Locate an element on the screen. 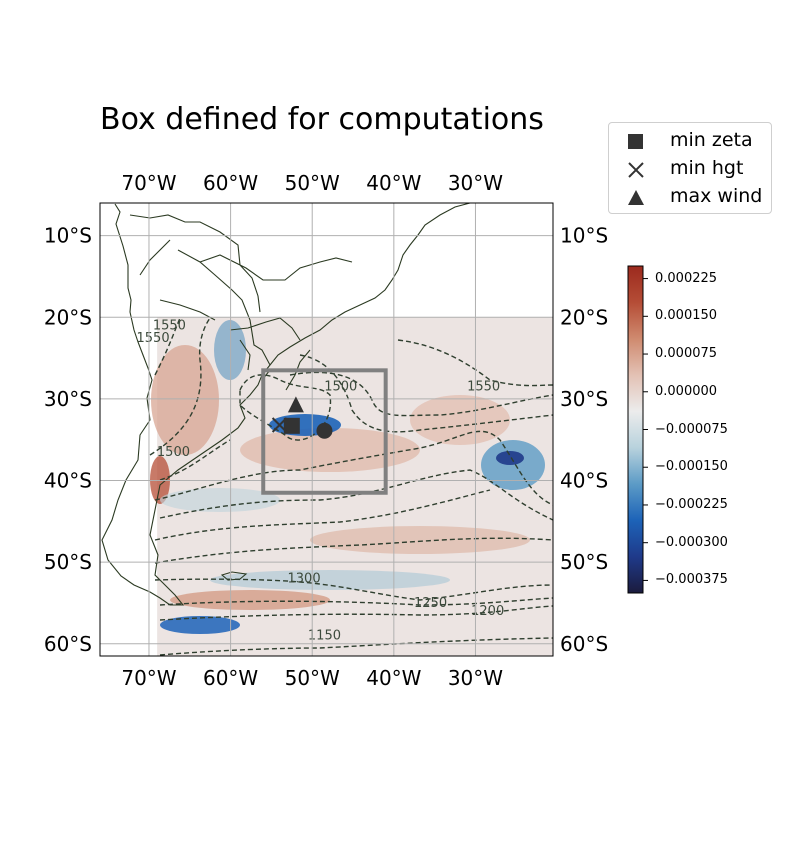  lat-tick-label-left: 60°S is located at coordinates (68, 644).